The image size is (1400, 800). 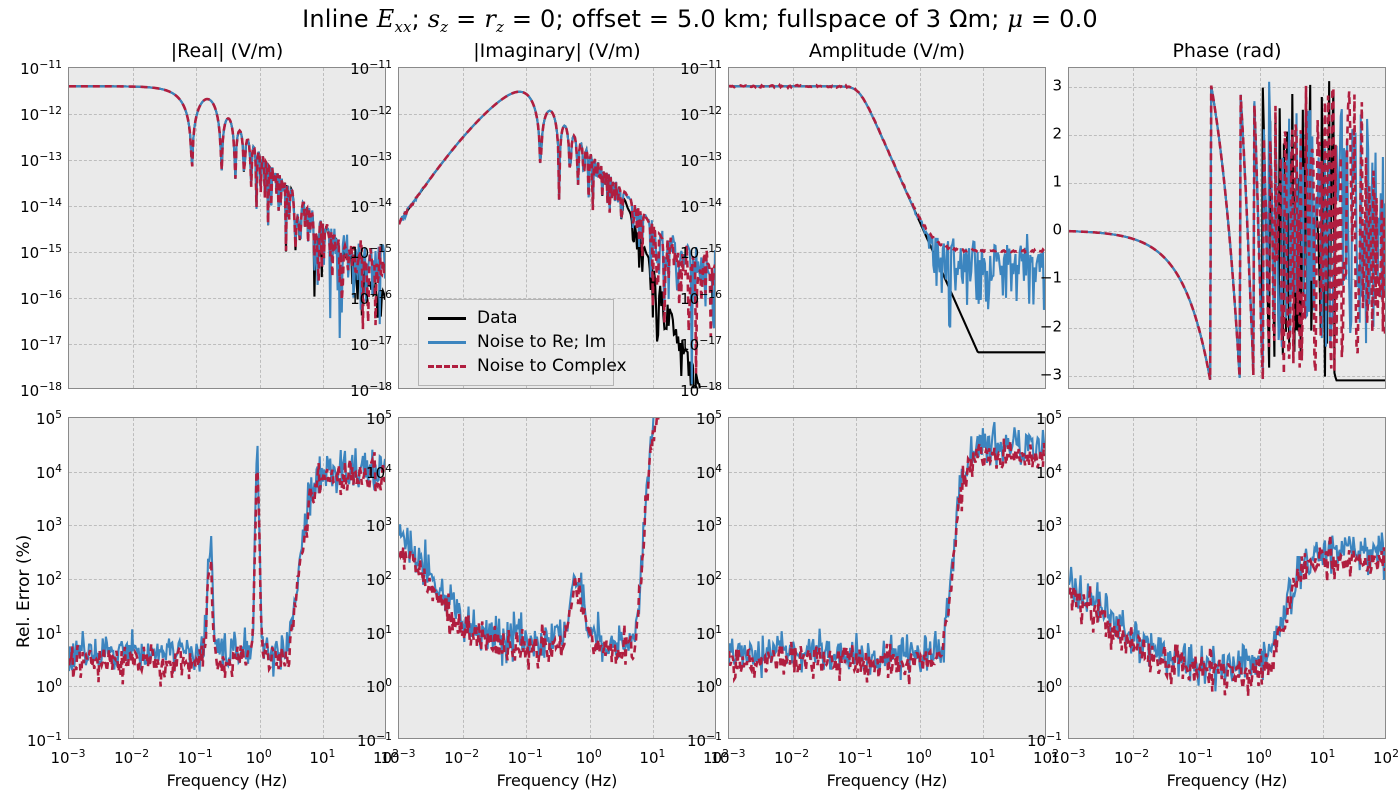 What do you see at coordinates (557, 51) in the screenshot?
I see `axes-title-imaginary: |Imaginary| (V/m)` at bounding box center [557, 51].